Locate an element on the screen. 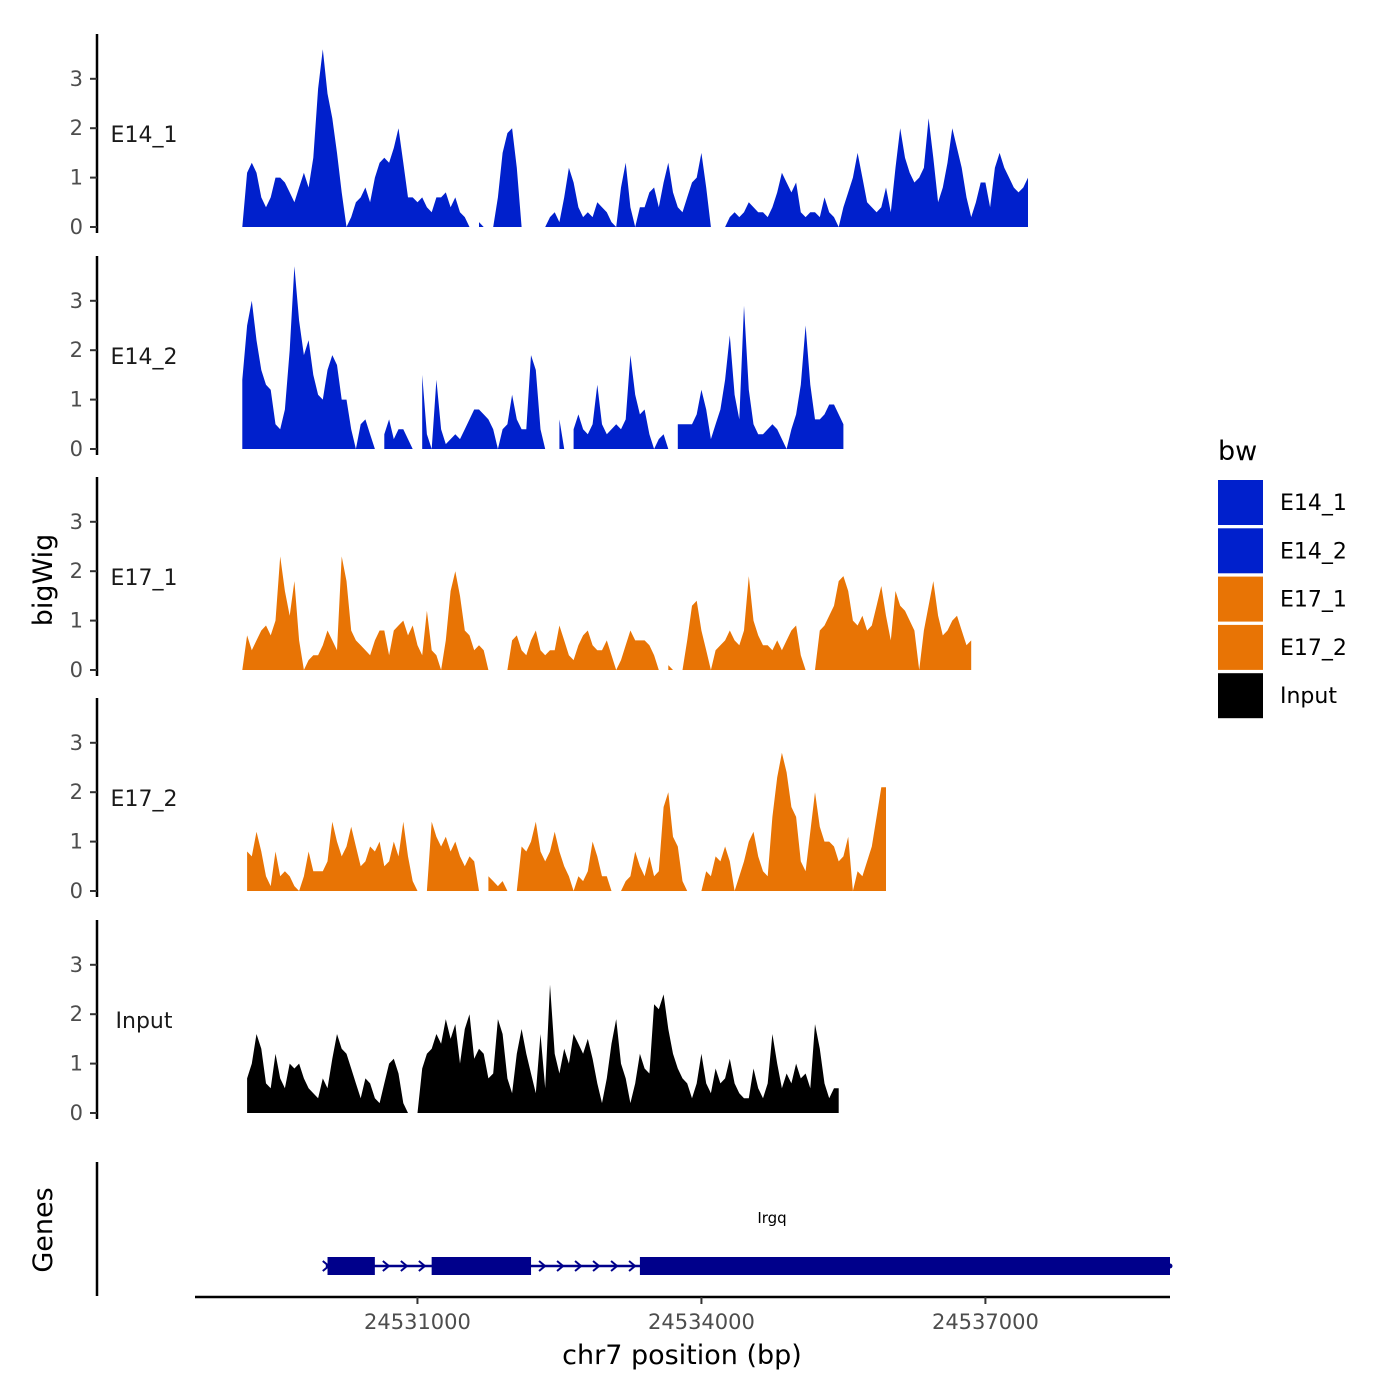 This screenshot has width=1400, height=1400. track-label: E17_2 is located at coordinates (144, 799).